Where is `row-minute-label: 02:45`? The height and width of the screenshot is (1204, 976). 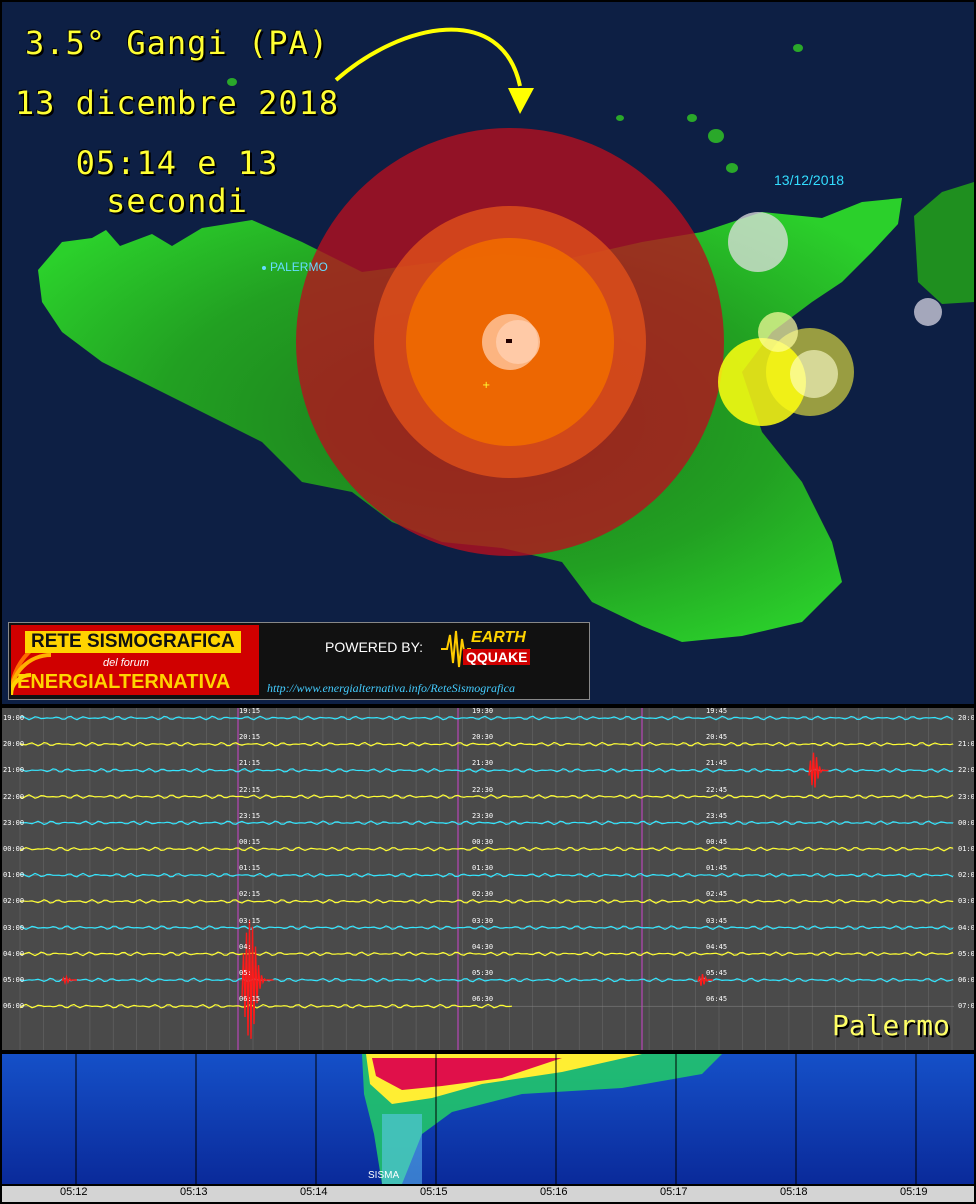
row-minute-label: 02:45 is located at coordinates (717, 894).